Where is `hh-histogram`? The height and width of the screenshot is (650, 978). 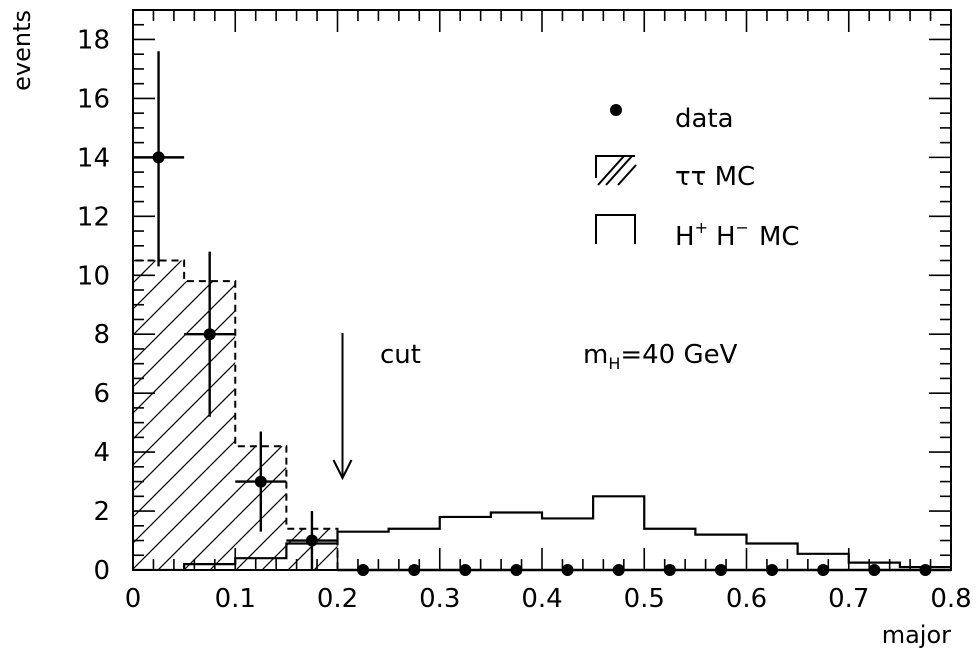 hh-histogram is located at coordinates (542, 532).